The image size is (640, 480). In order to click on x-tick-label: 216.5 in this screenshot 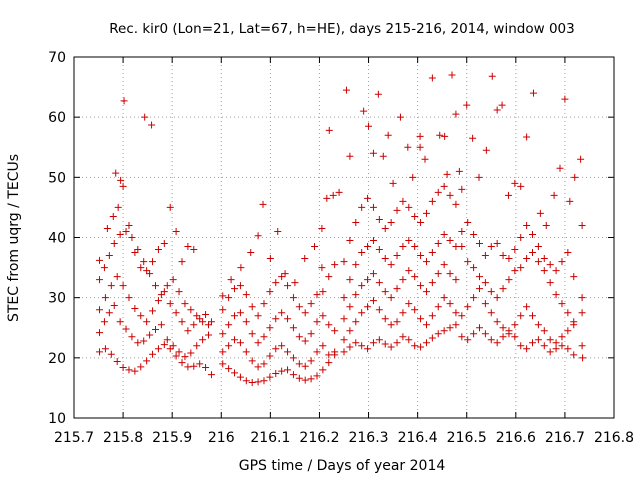, I will do `click(467, 438)`.